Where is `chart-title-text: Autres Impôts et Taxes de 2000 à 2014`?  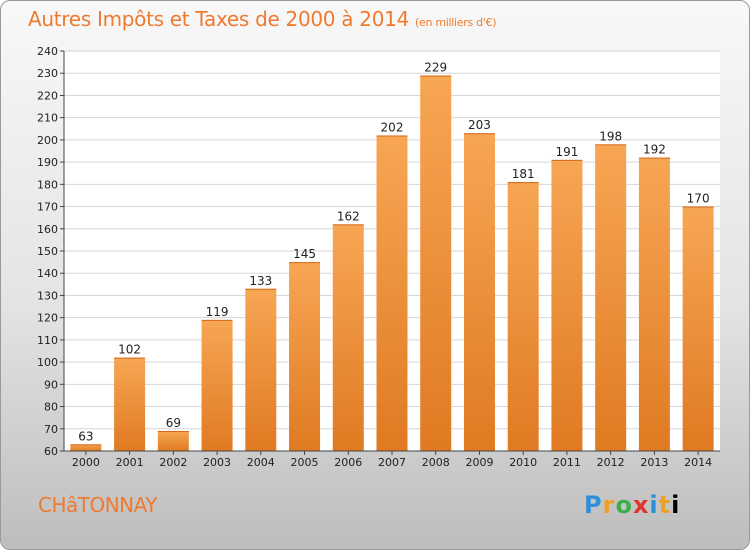 chart-title-text: Autres Impôts et Taxes de 2000 à 2014 is located at coordinates (218, 19).